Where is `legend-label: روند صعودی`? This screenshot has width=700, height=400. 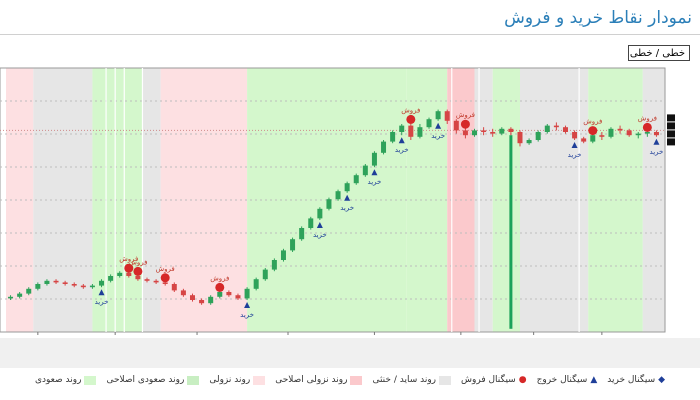 legend-label: روند صعودی is located at coordinates (58, 380).